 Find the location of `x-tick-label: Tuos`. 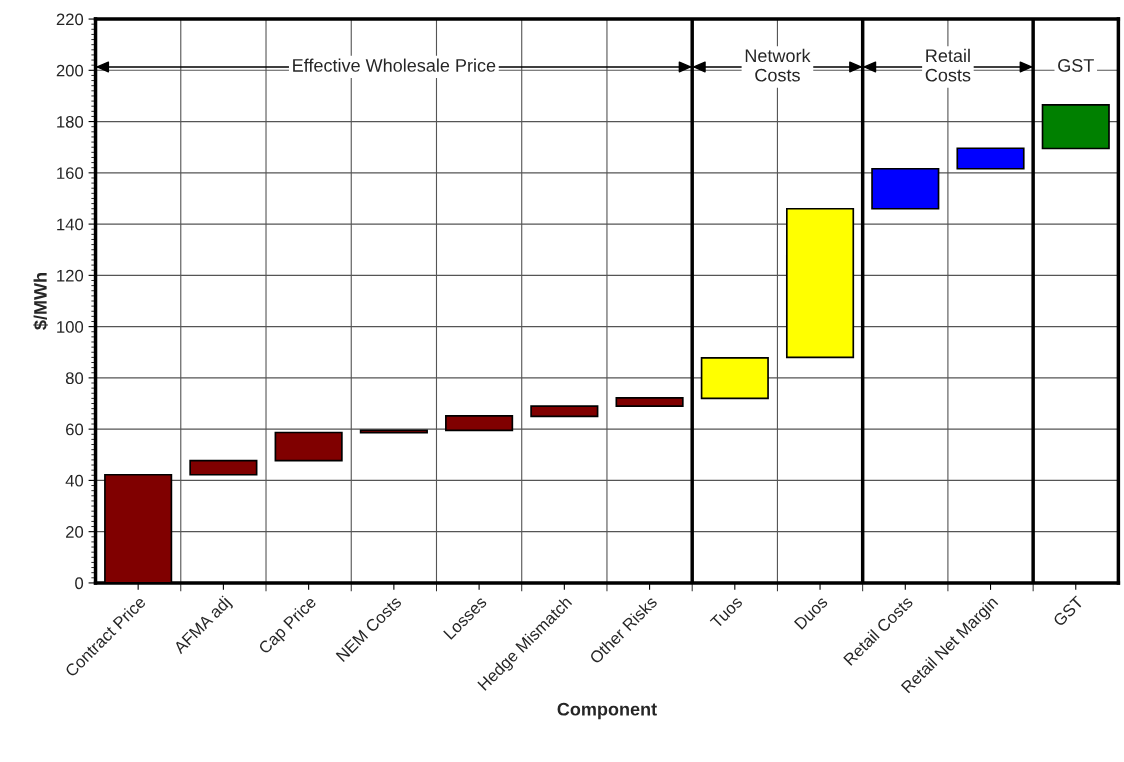

x-tick-label: Tuos is located at coordinates (726, 612).